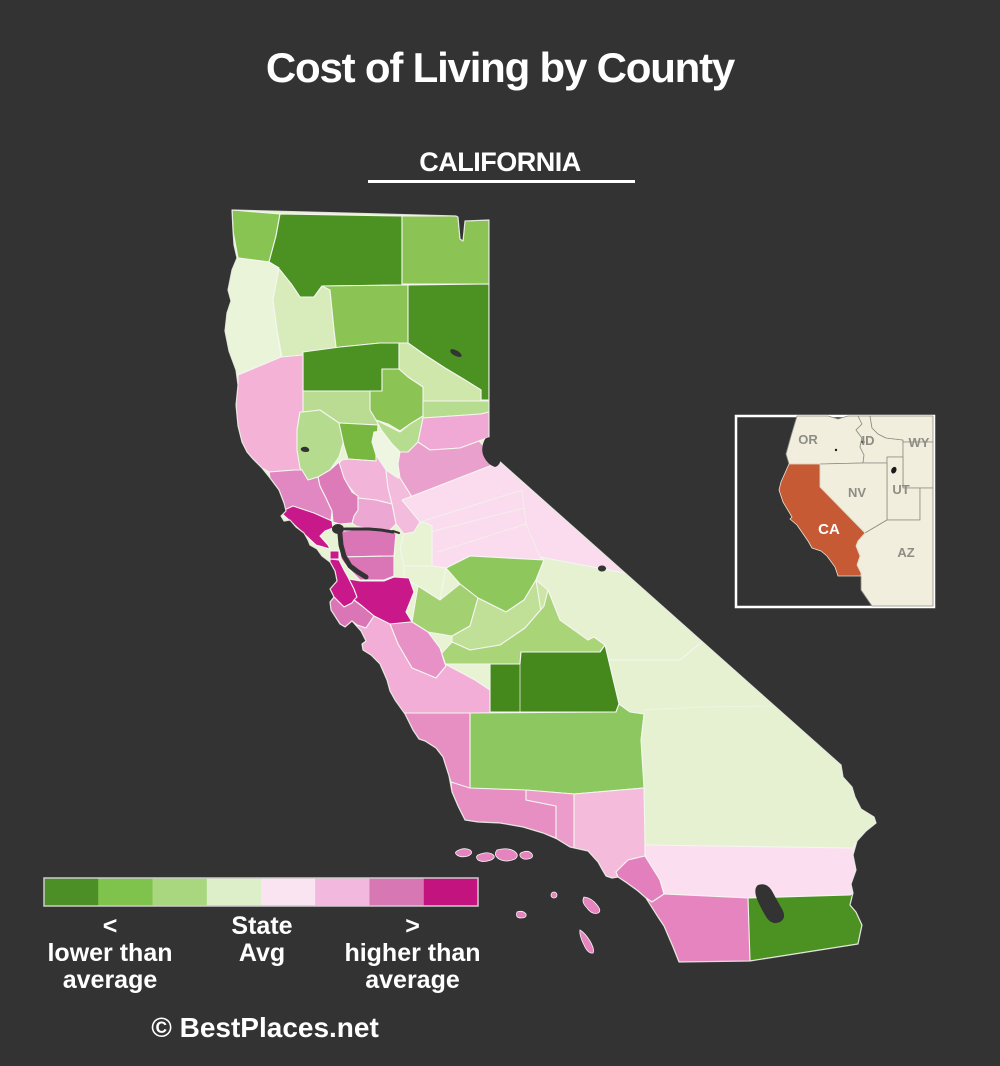 Image resolution: width=1000 pixels, height=1066 pixels. Describe the element at coordinates (808, 439) in the screenshot. I see `svg-text: OR` at that location.